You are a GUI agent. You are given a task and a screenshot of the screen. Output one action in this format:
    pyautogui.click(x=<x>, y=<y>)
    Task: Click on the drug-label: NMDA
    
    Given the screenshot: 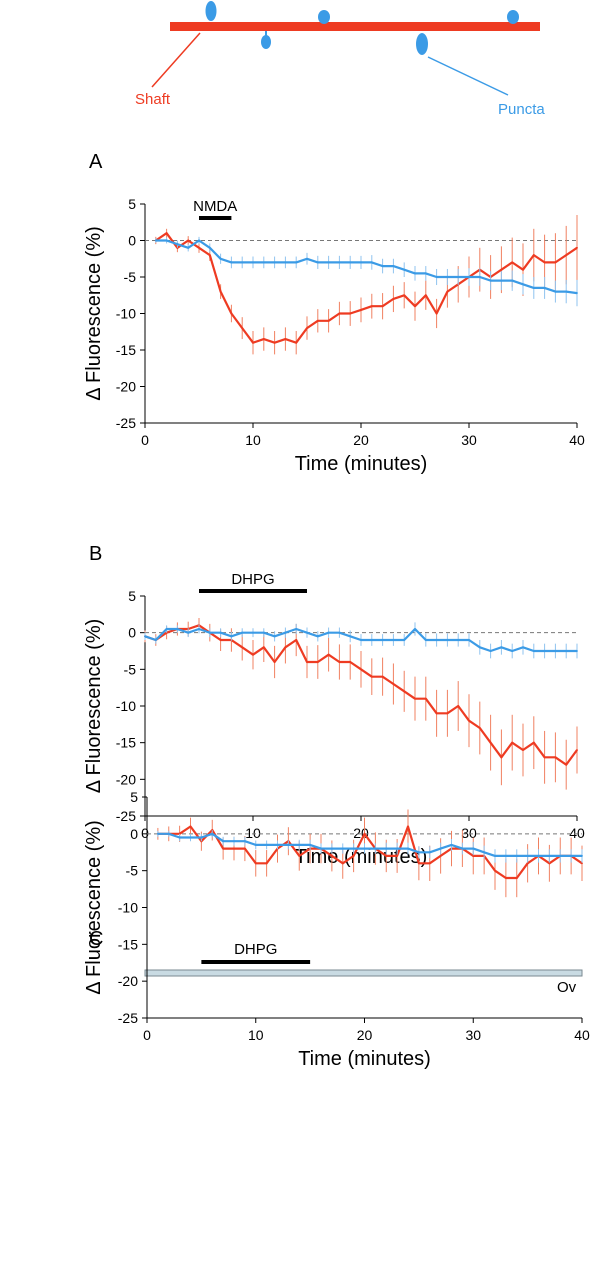 What is the action you would take?
    pyautogui.click(x=215, y=206)
    